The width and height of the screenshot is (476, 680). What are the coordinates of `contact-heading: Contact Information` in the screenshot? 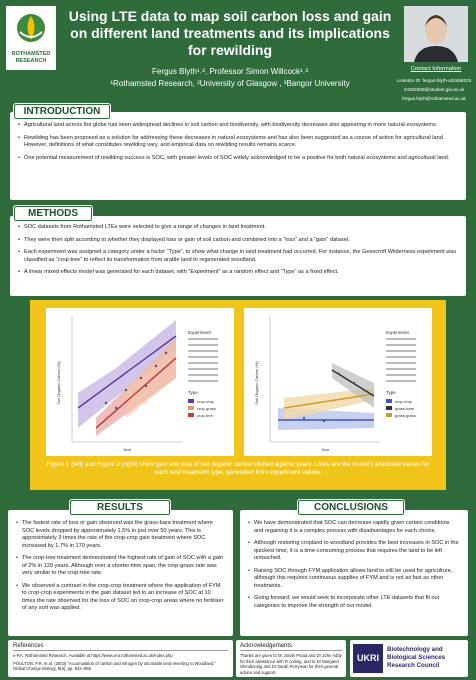 It's located at (436, 69).